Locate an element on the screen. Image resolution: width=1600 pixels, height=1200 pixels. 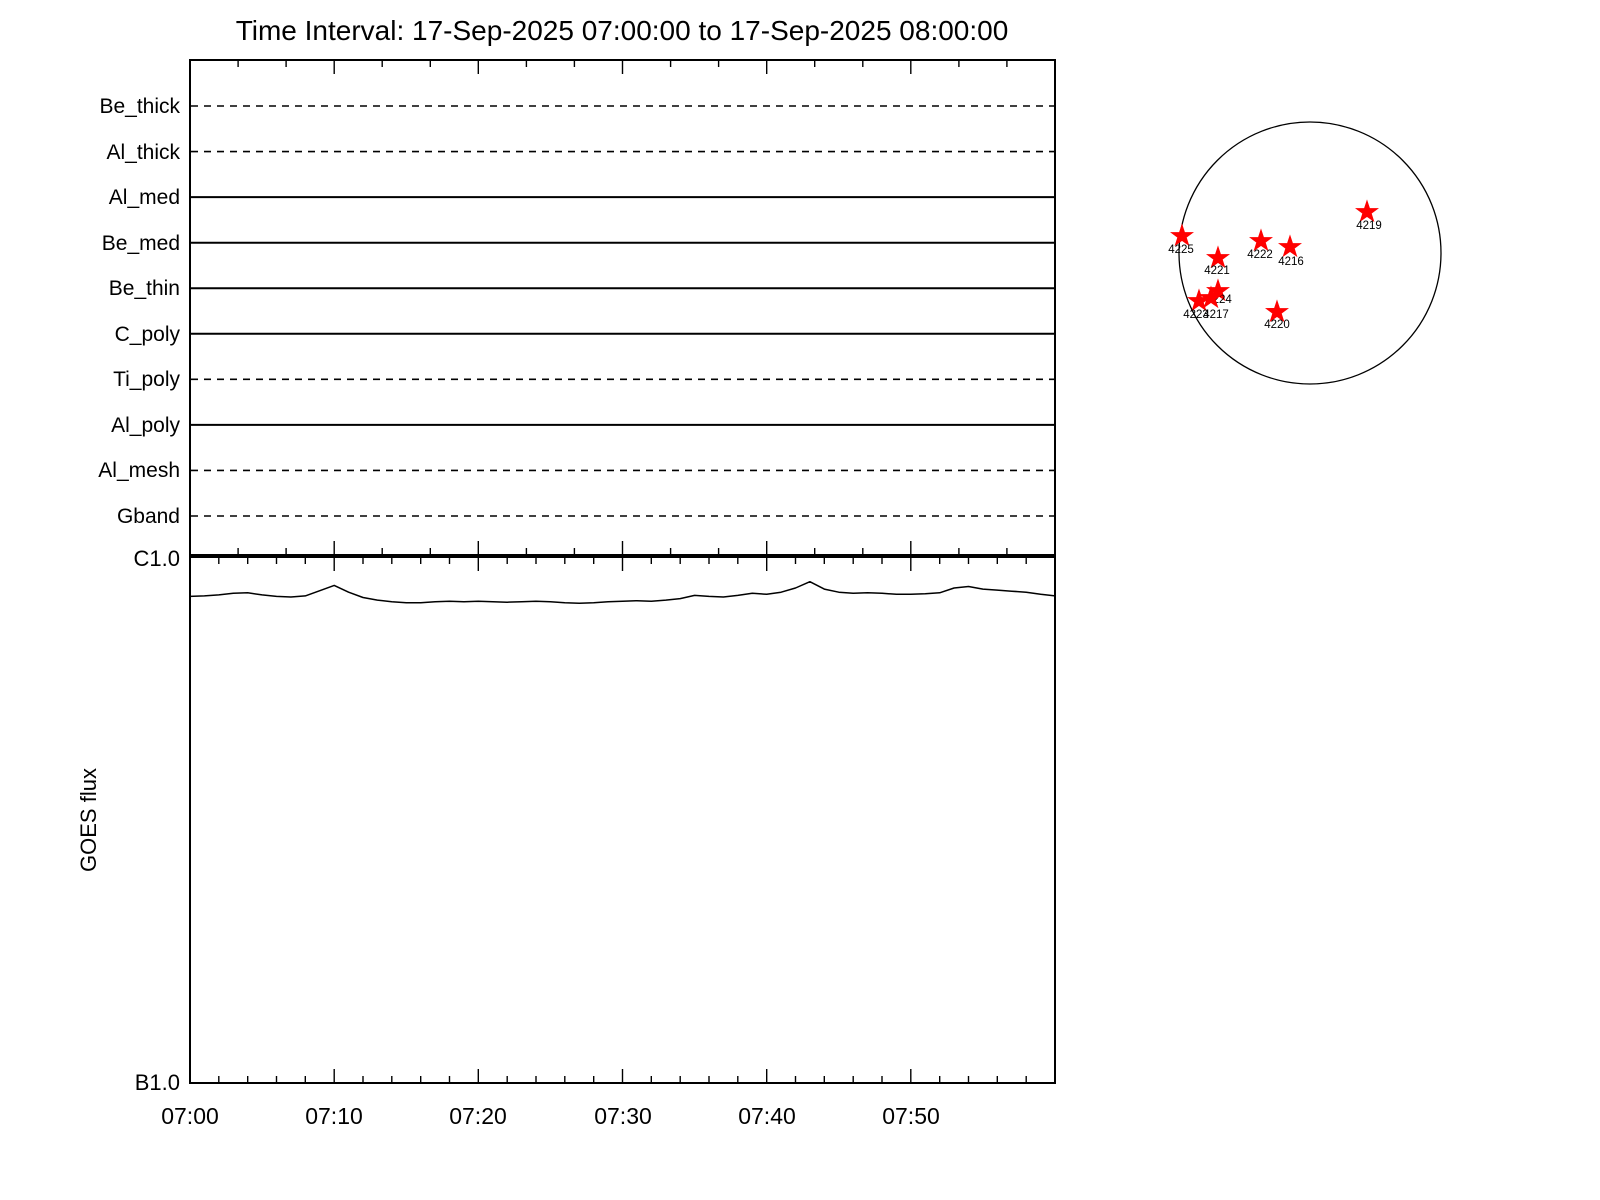
solar-disk-circle is located at coordinates (1310, 253).